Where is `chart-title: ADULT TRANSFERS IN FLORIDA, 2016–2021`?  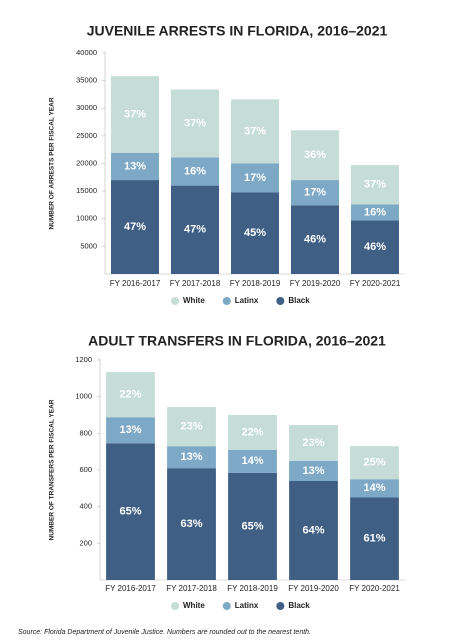
chart-title: ADULT TRANSFERS IN FLORIDA, 2016–2021 is located at coordinates (237, 341).